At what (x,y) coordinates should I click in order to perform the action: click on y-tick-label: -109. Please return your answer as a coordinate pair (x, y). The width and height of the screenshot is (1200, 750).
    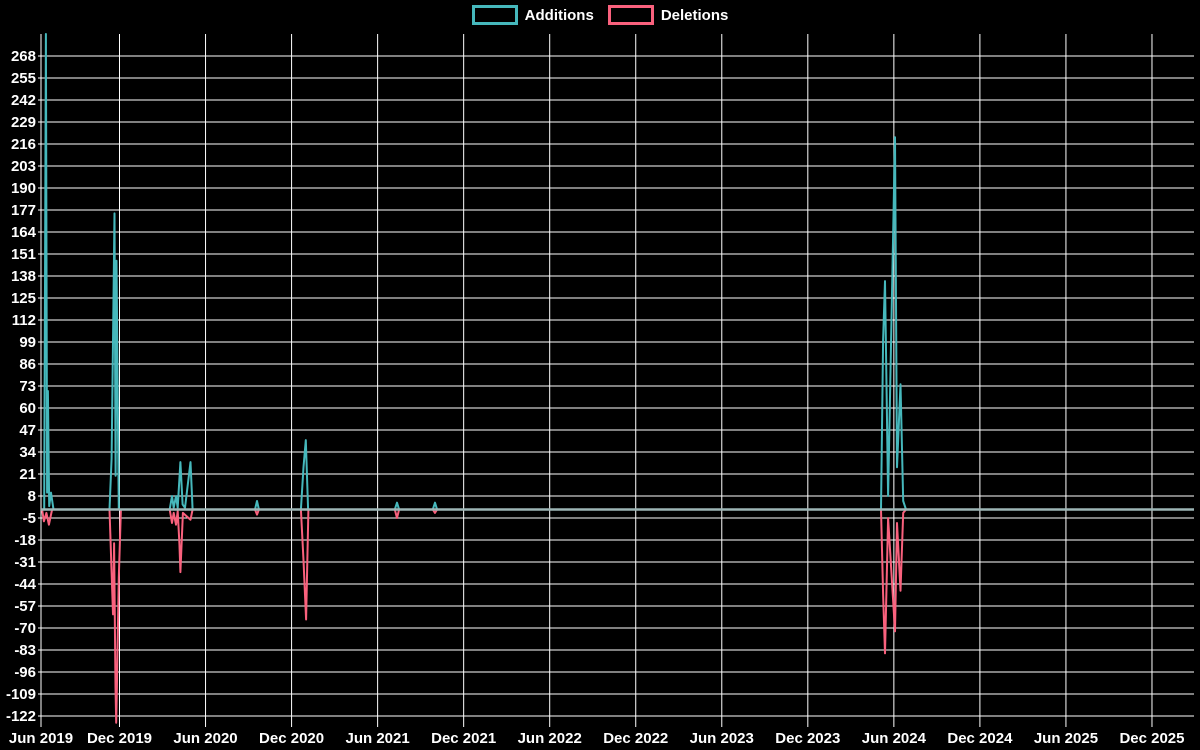
    Looking at the image, I should click on (21, 694).